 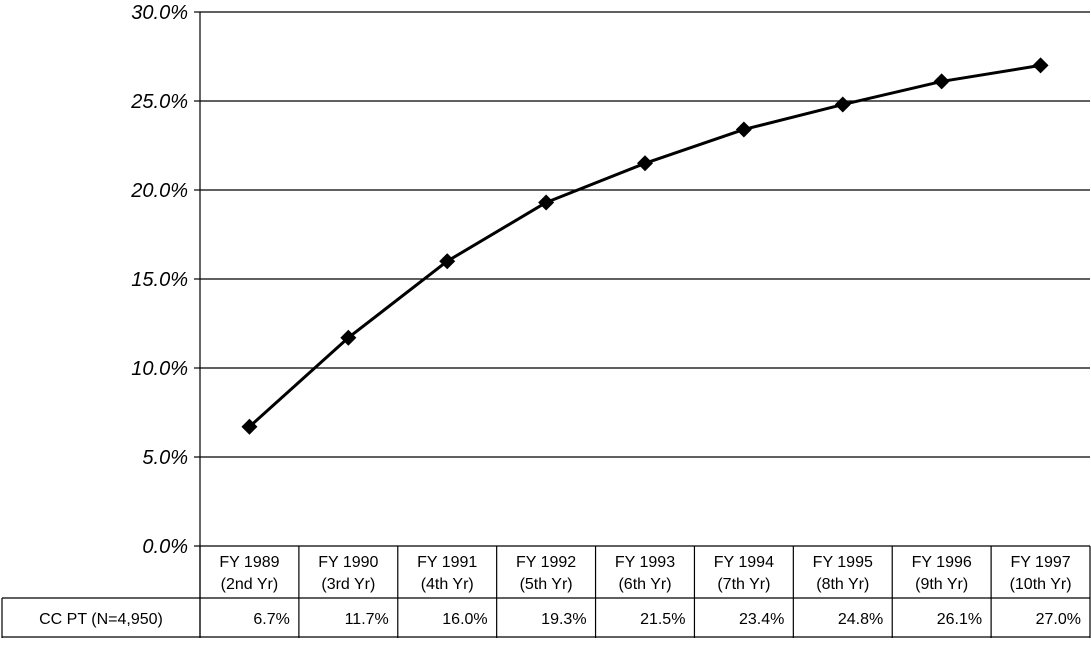 I want to click on y-tick-label: 30.0%, so click(x=159, y=13).